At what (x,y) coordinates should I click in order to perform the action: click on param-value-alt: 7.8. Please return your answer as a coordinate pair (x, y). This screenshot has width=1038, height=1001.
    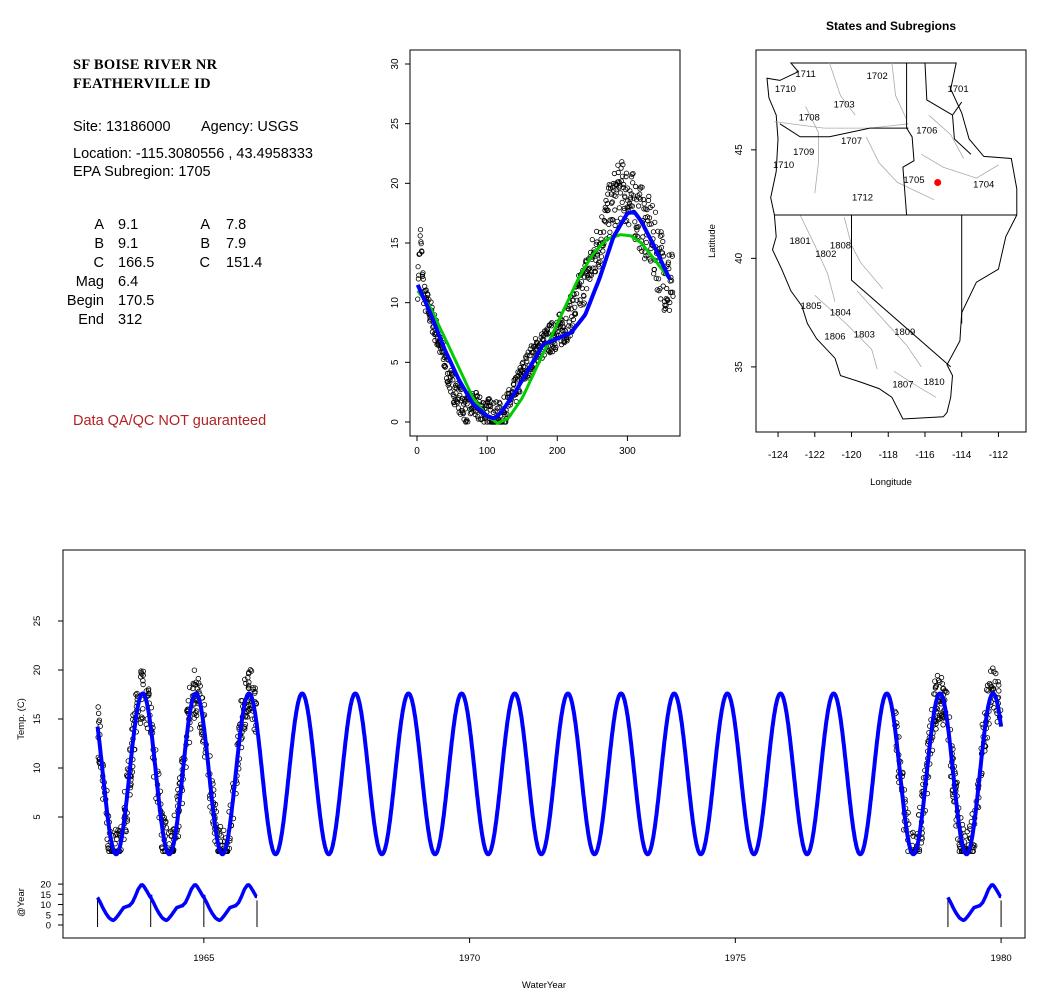
    Looking at the image, I should click on (236, 225).